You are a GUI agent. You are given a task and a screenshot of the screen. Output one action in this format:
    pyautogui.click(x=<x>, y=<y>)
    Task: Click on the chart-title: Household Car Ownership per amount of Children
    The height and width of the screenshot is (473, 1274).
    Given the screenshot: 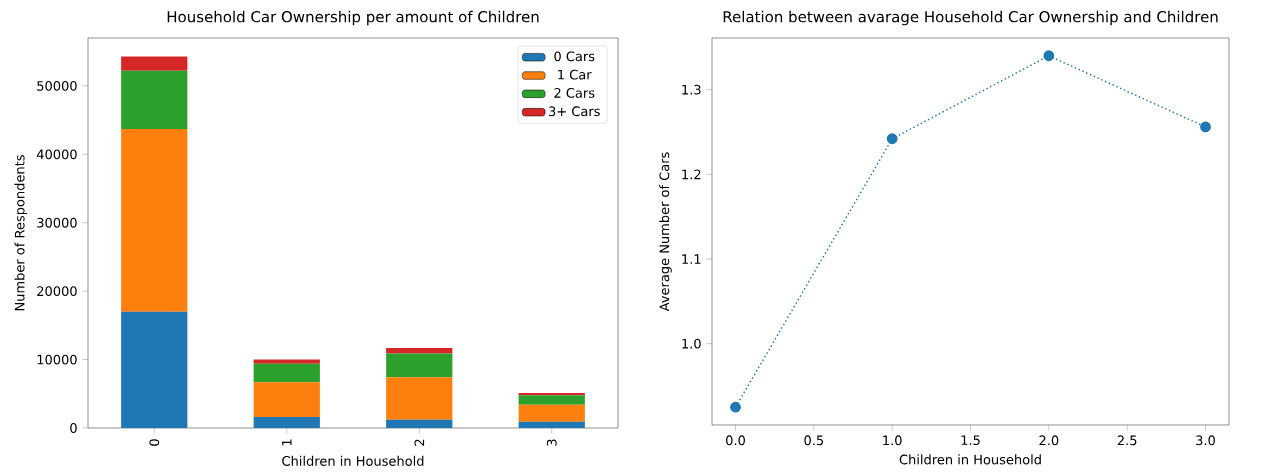 What is the action you would take?
    pyautogui.click(x=353, y=18)
    